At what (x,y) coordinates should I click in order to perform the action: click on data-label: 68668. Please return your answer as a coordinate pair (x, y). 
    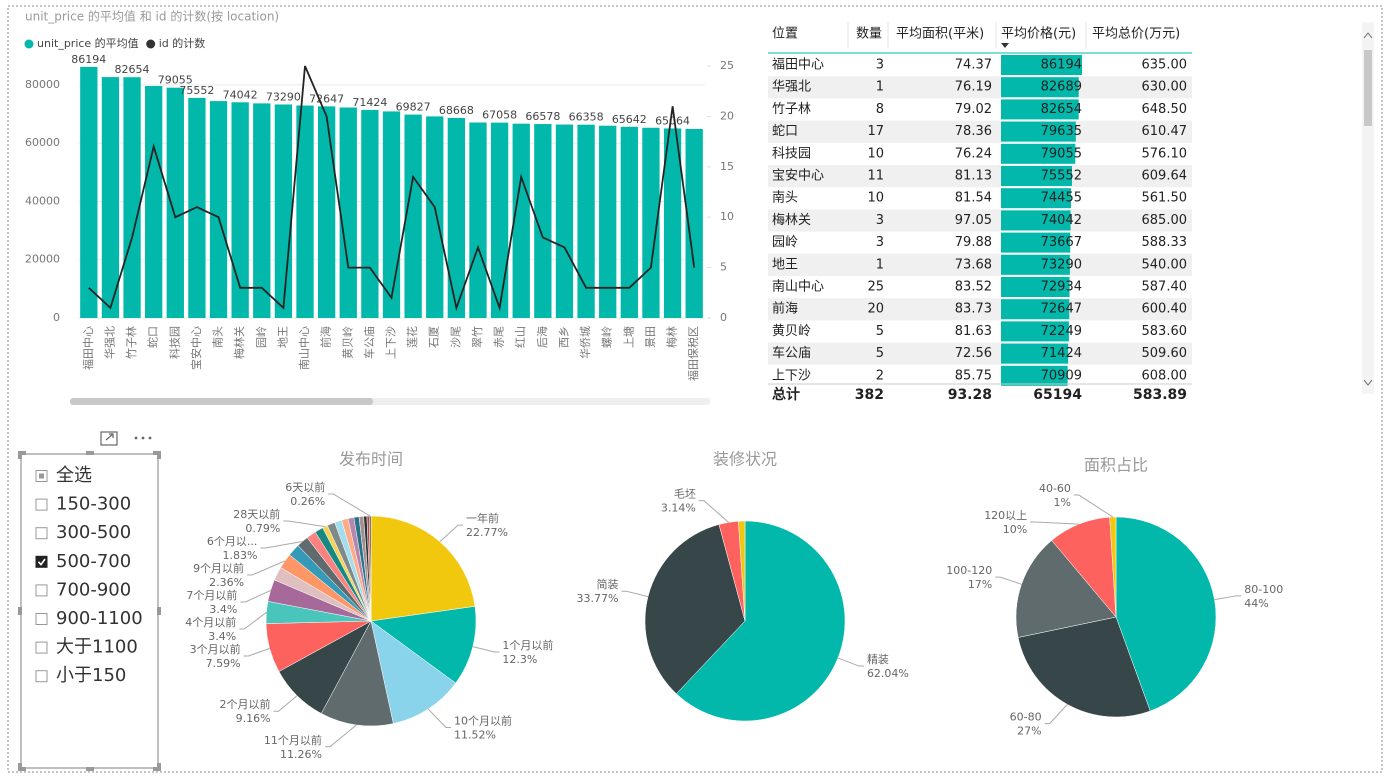
    Looking at the image, I should click on (456, 110).